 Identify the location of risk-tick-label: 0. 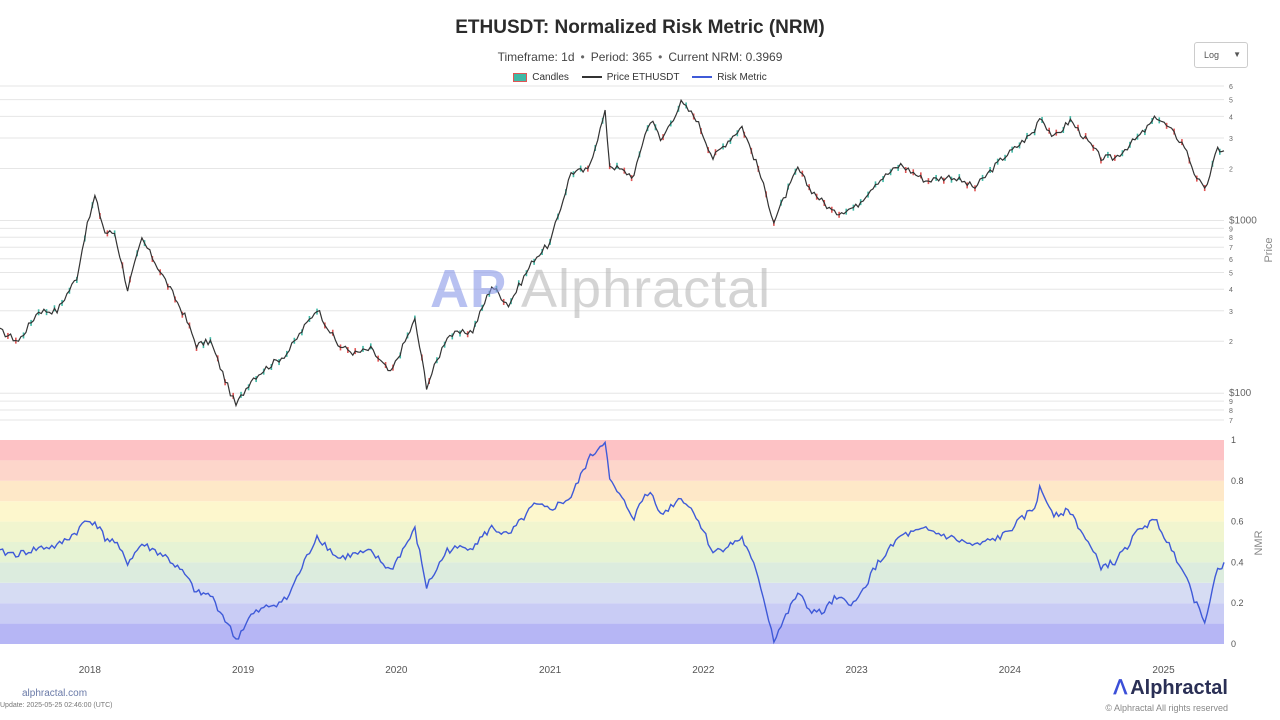
(1233, 644).